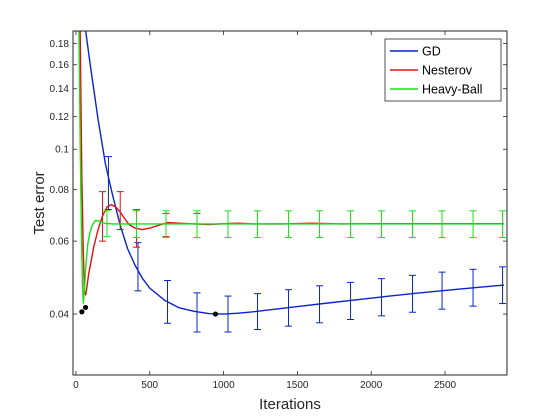 This screenshot has width=560, height=420. I want to click on minimum-marker-heavy-ball, so click(82, 312).